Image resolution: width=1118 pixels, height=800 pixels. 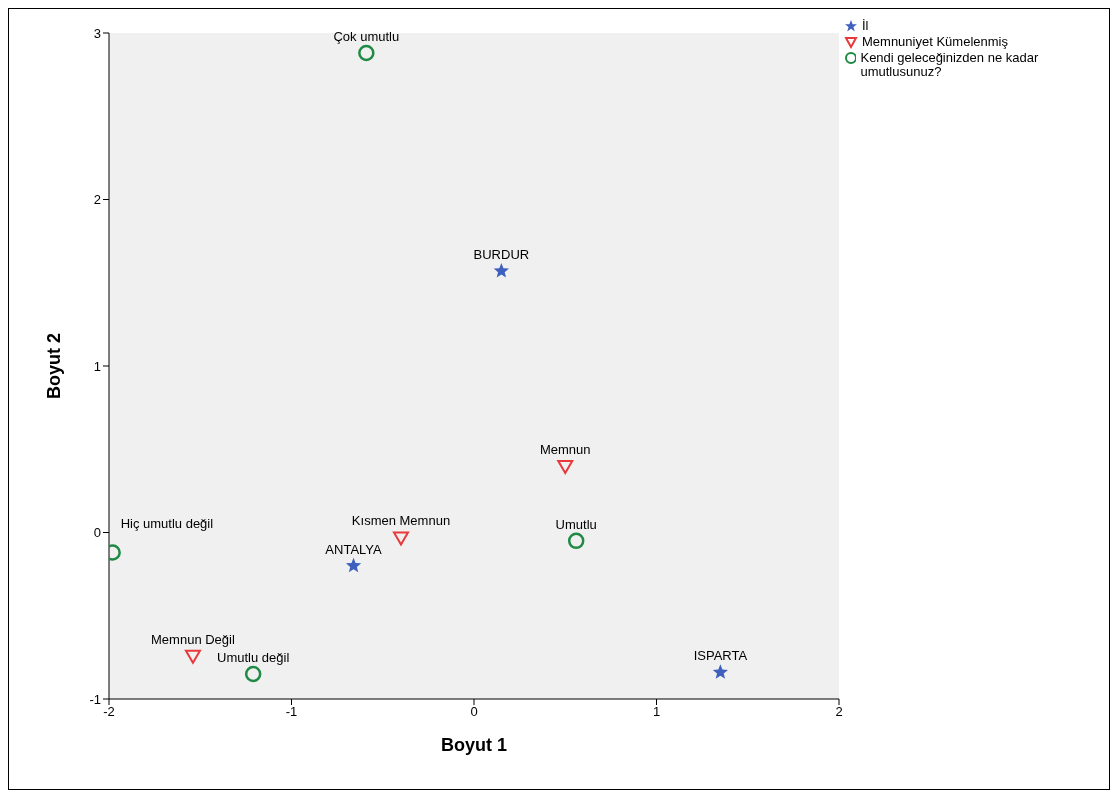 What do you see at coordinates (401, 521) in the screenshot?
I see `annotation: Kısmen Memnun` at bounding box center [401, 521].